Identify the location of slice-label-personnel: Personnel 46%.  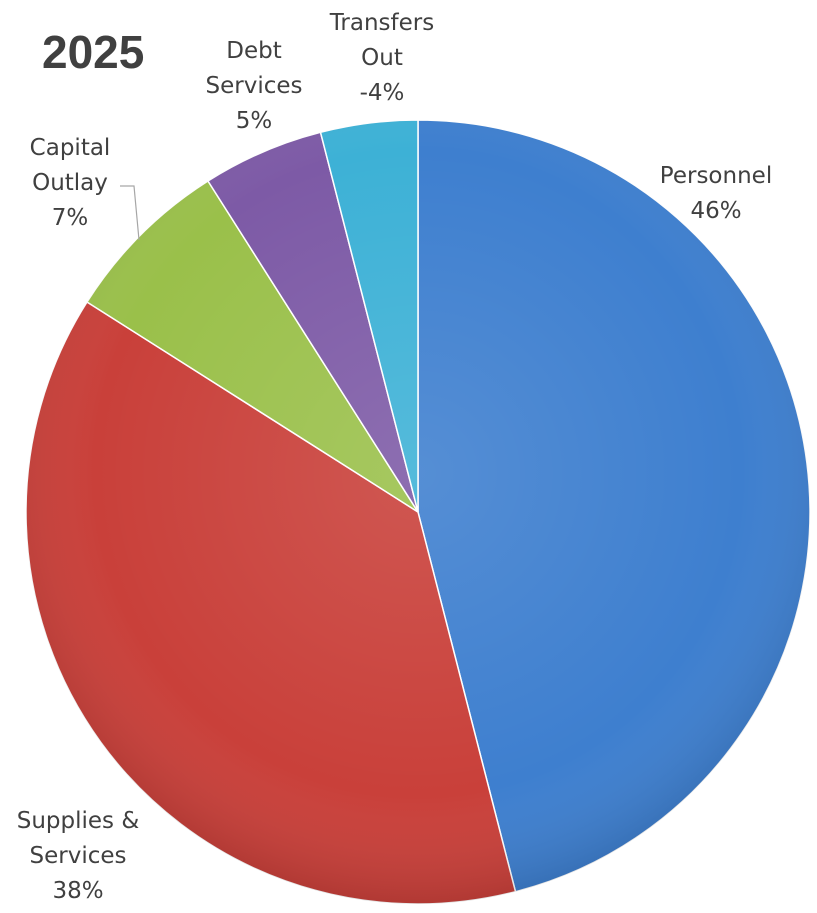
(716, 193).